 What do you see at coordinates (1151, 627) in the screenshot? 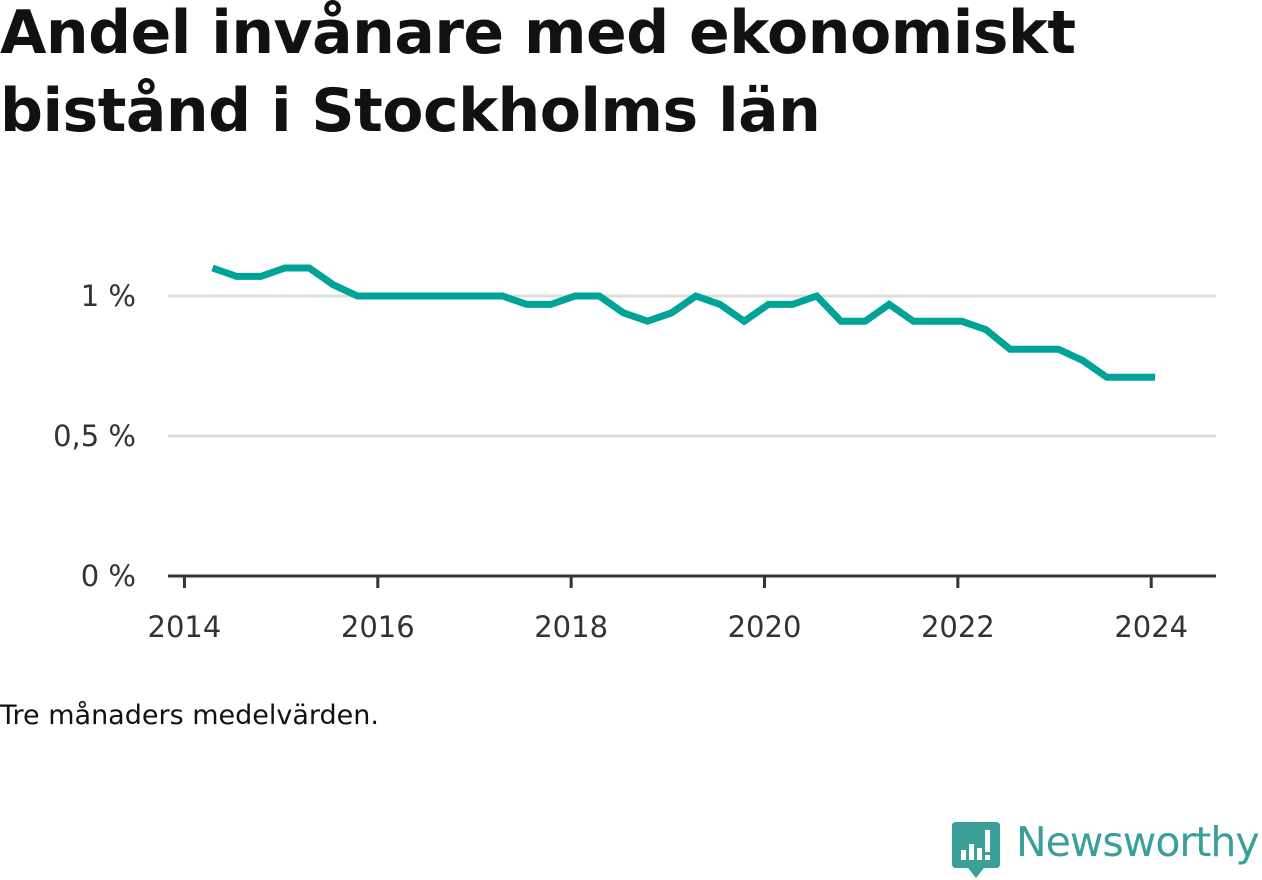
I see `x-tick-label-5: 2024` at bounding box center [1151, 627].